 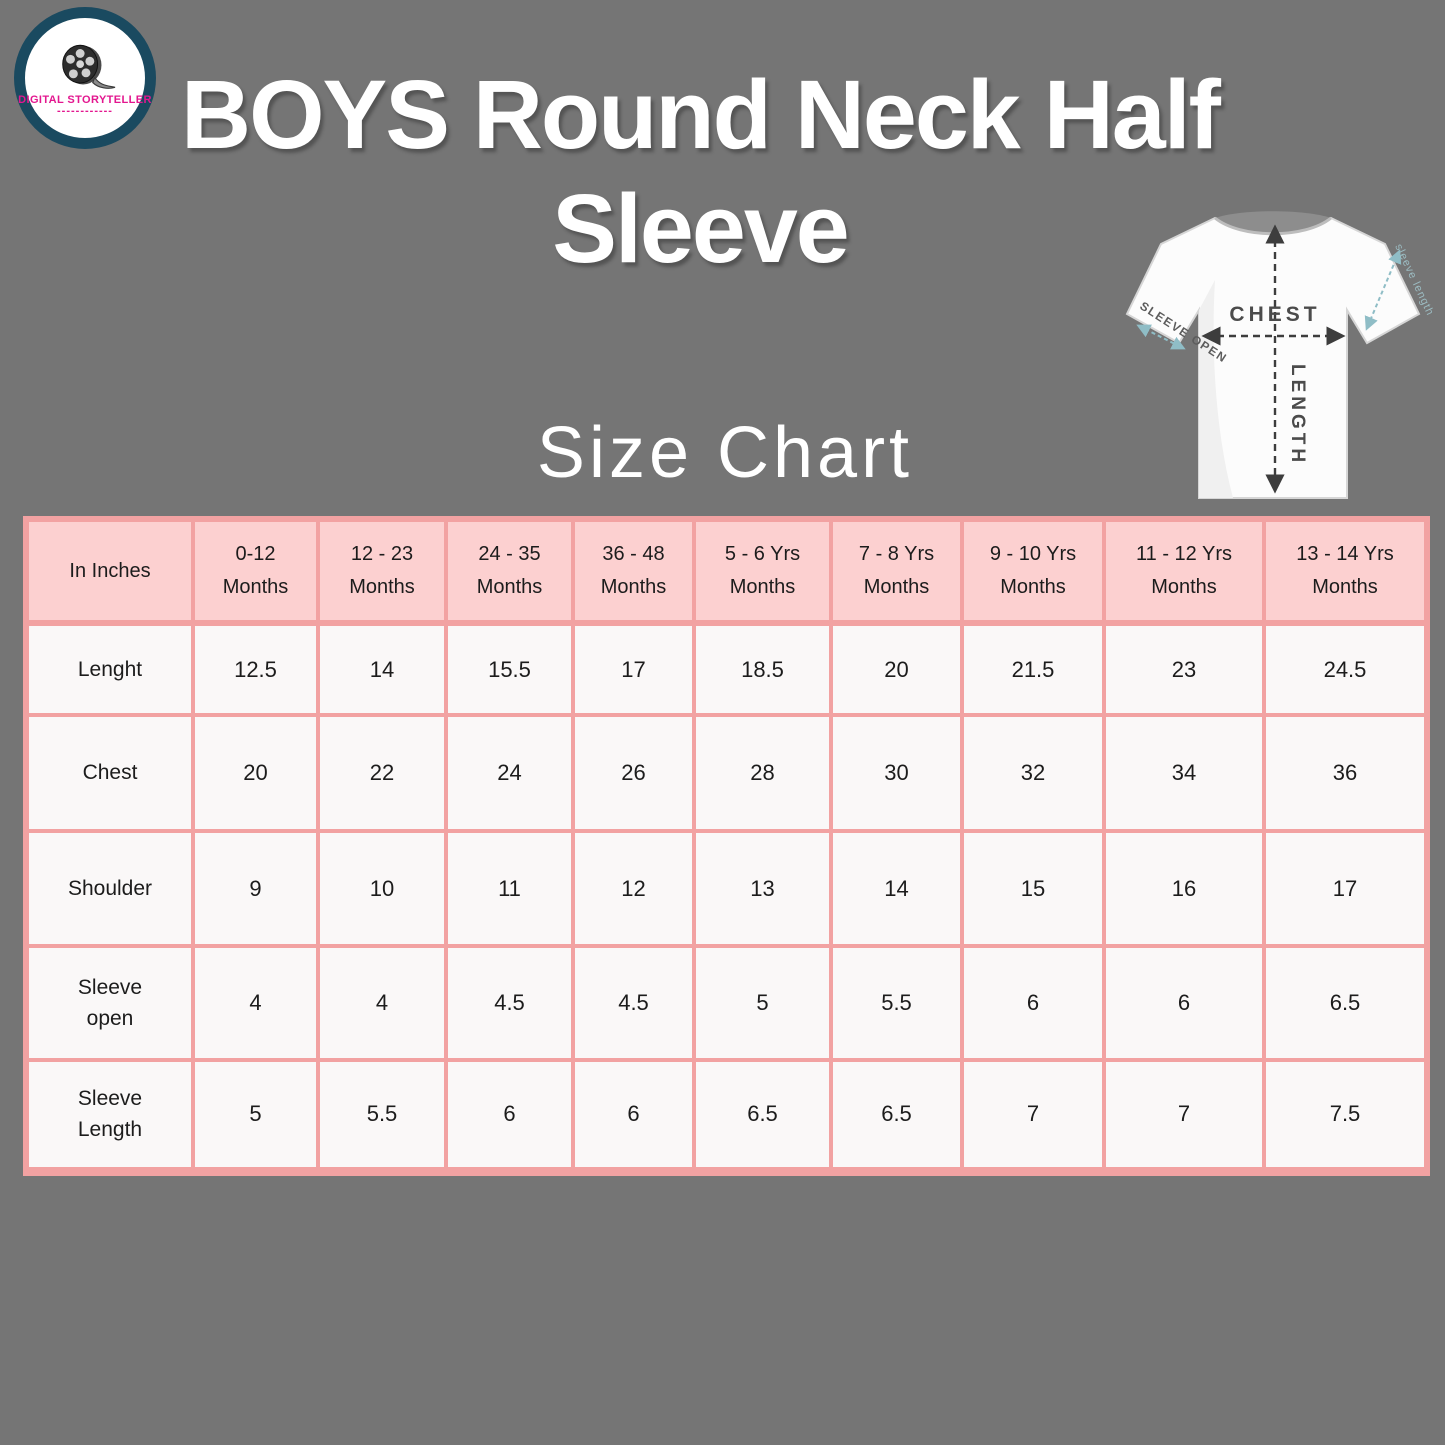 What do you see at coordinates (109, 1003) in the screenshot?
I see `row-header: Sleeve open` at bounding box center [109, 1003].